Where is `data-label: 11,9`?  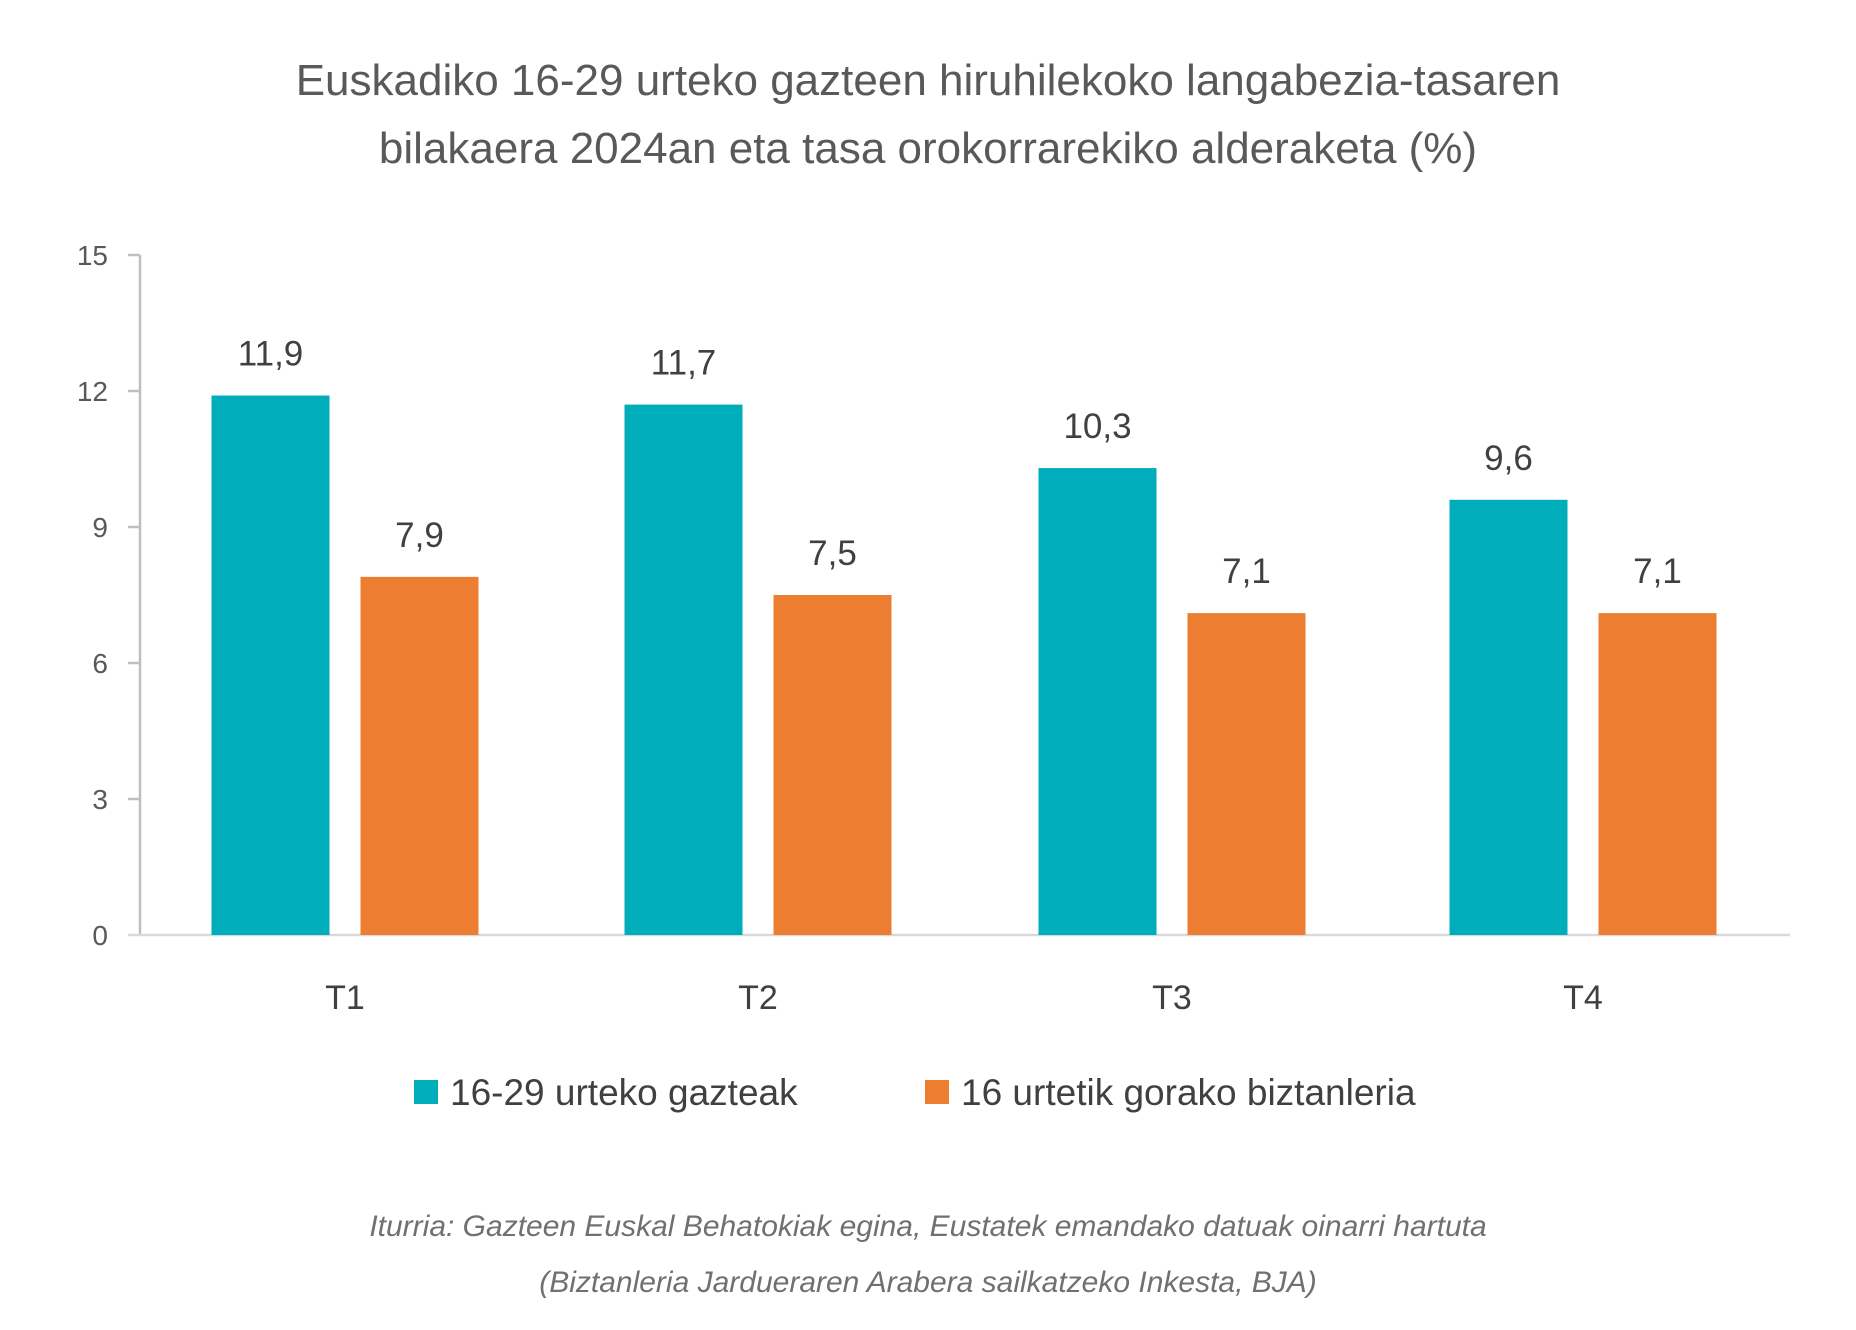 data-label: 11,9 is located at coordinates (271, 354).